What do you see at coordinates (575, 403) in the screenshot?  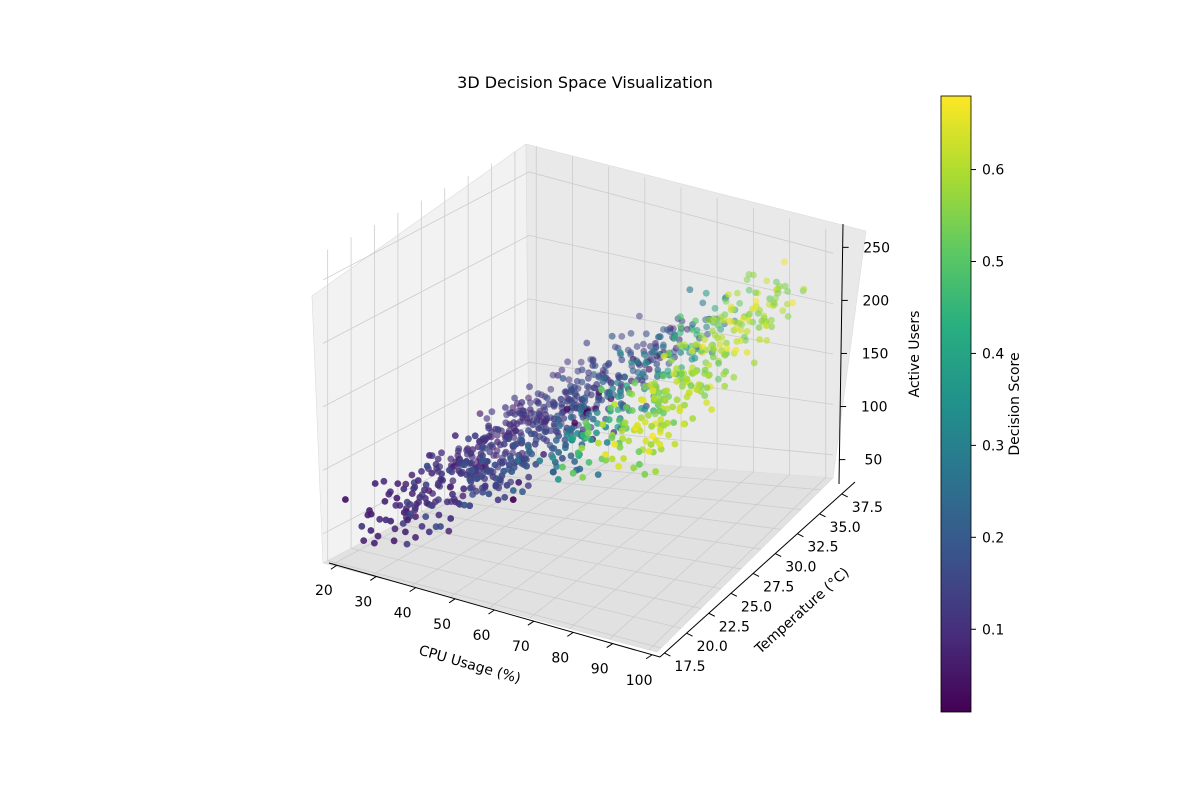 I see `scatter-points` at bounding box center [575, 403].